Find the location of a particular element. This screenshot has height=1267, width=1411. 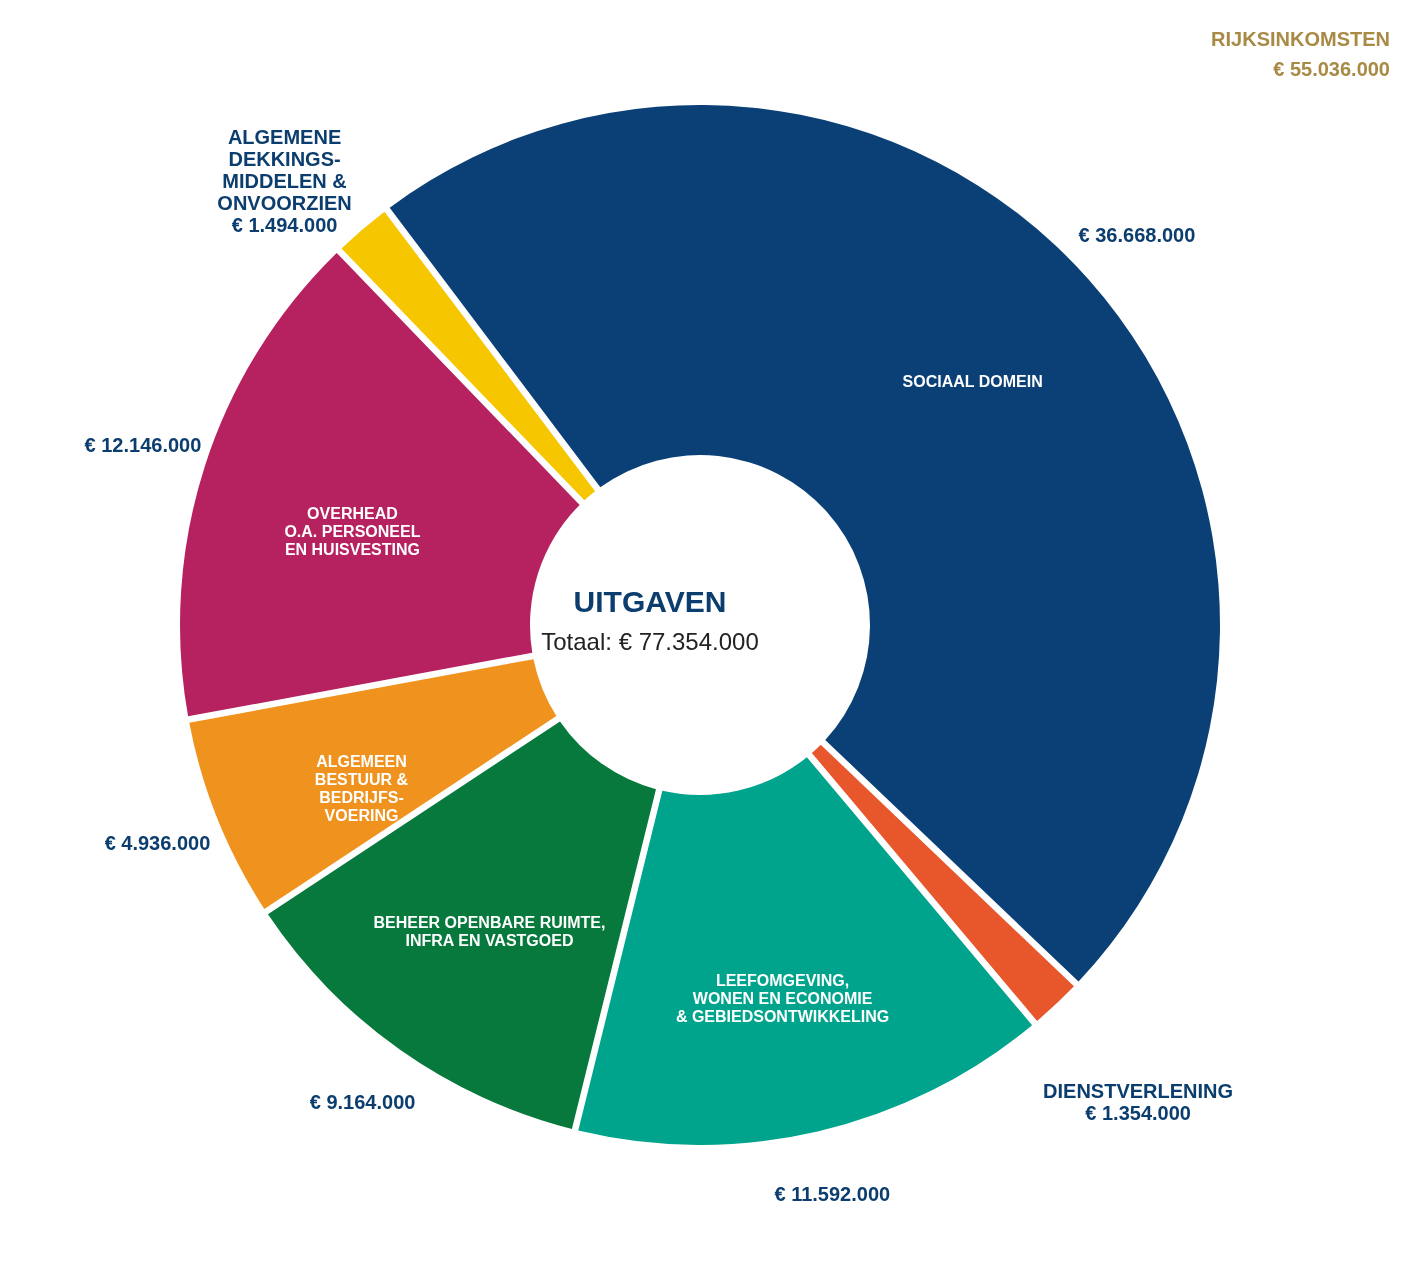

text: RIJKSINKOMSTEN is located at coordinates (1300, 39).